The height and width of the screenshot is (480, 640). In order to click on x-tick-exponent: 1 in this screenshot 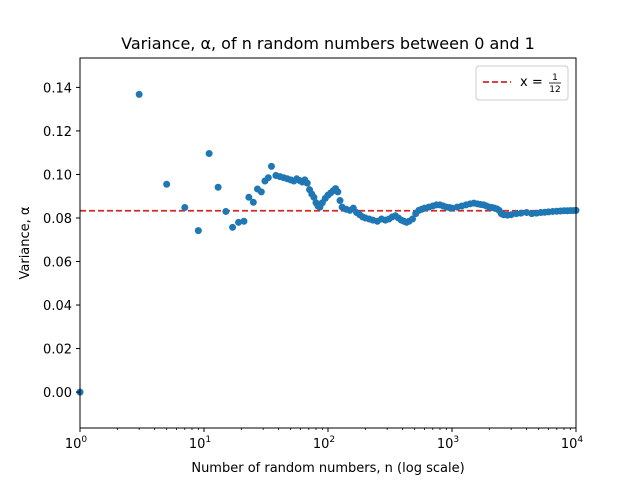, I will do `click(208, 440)`.